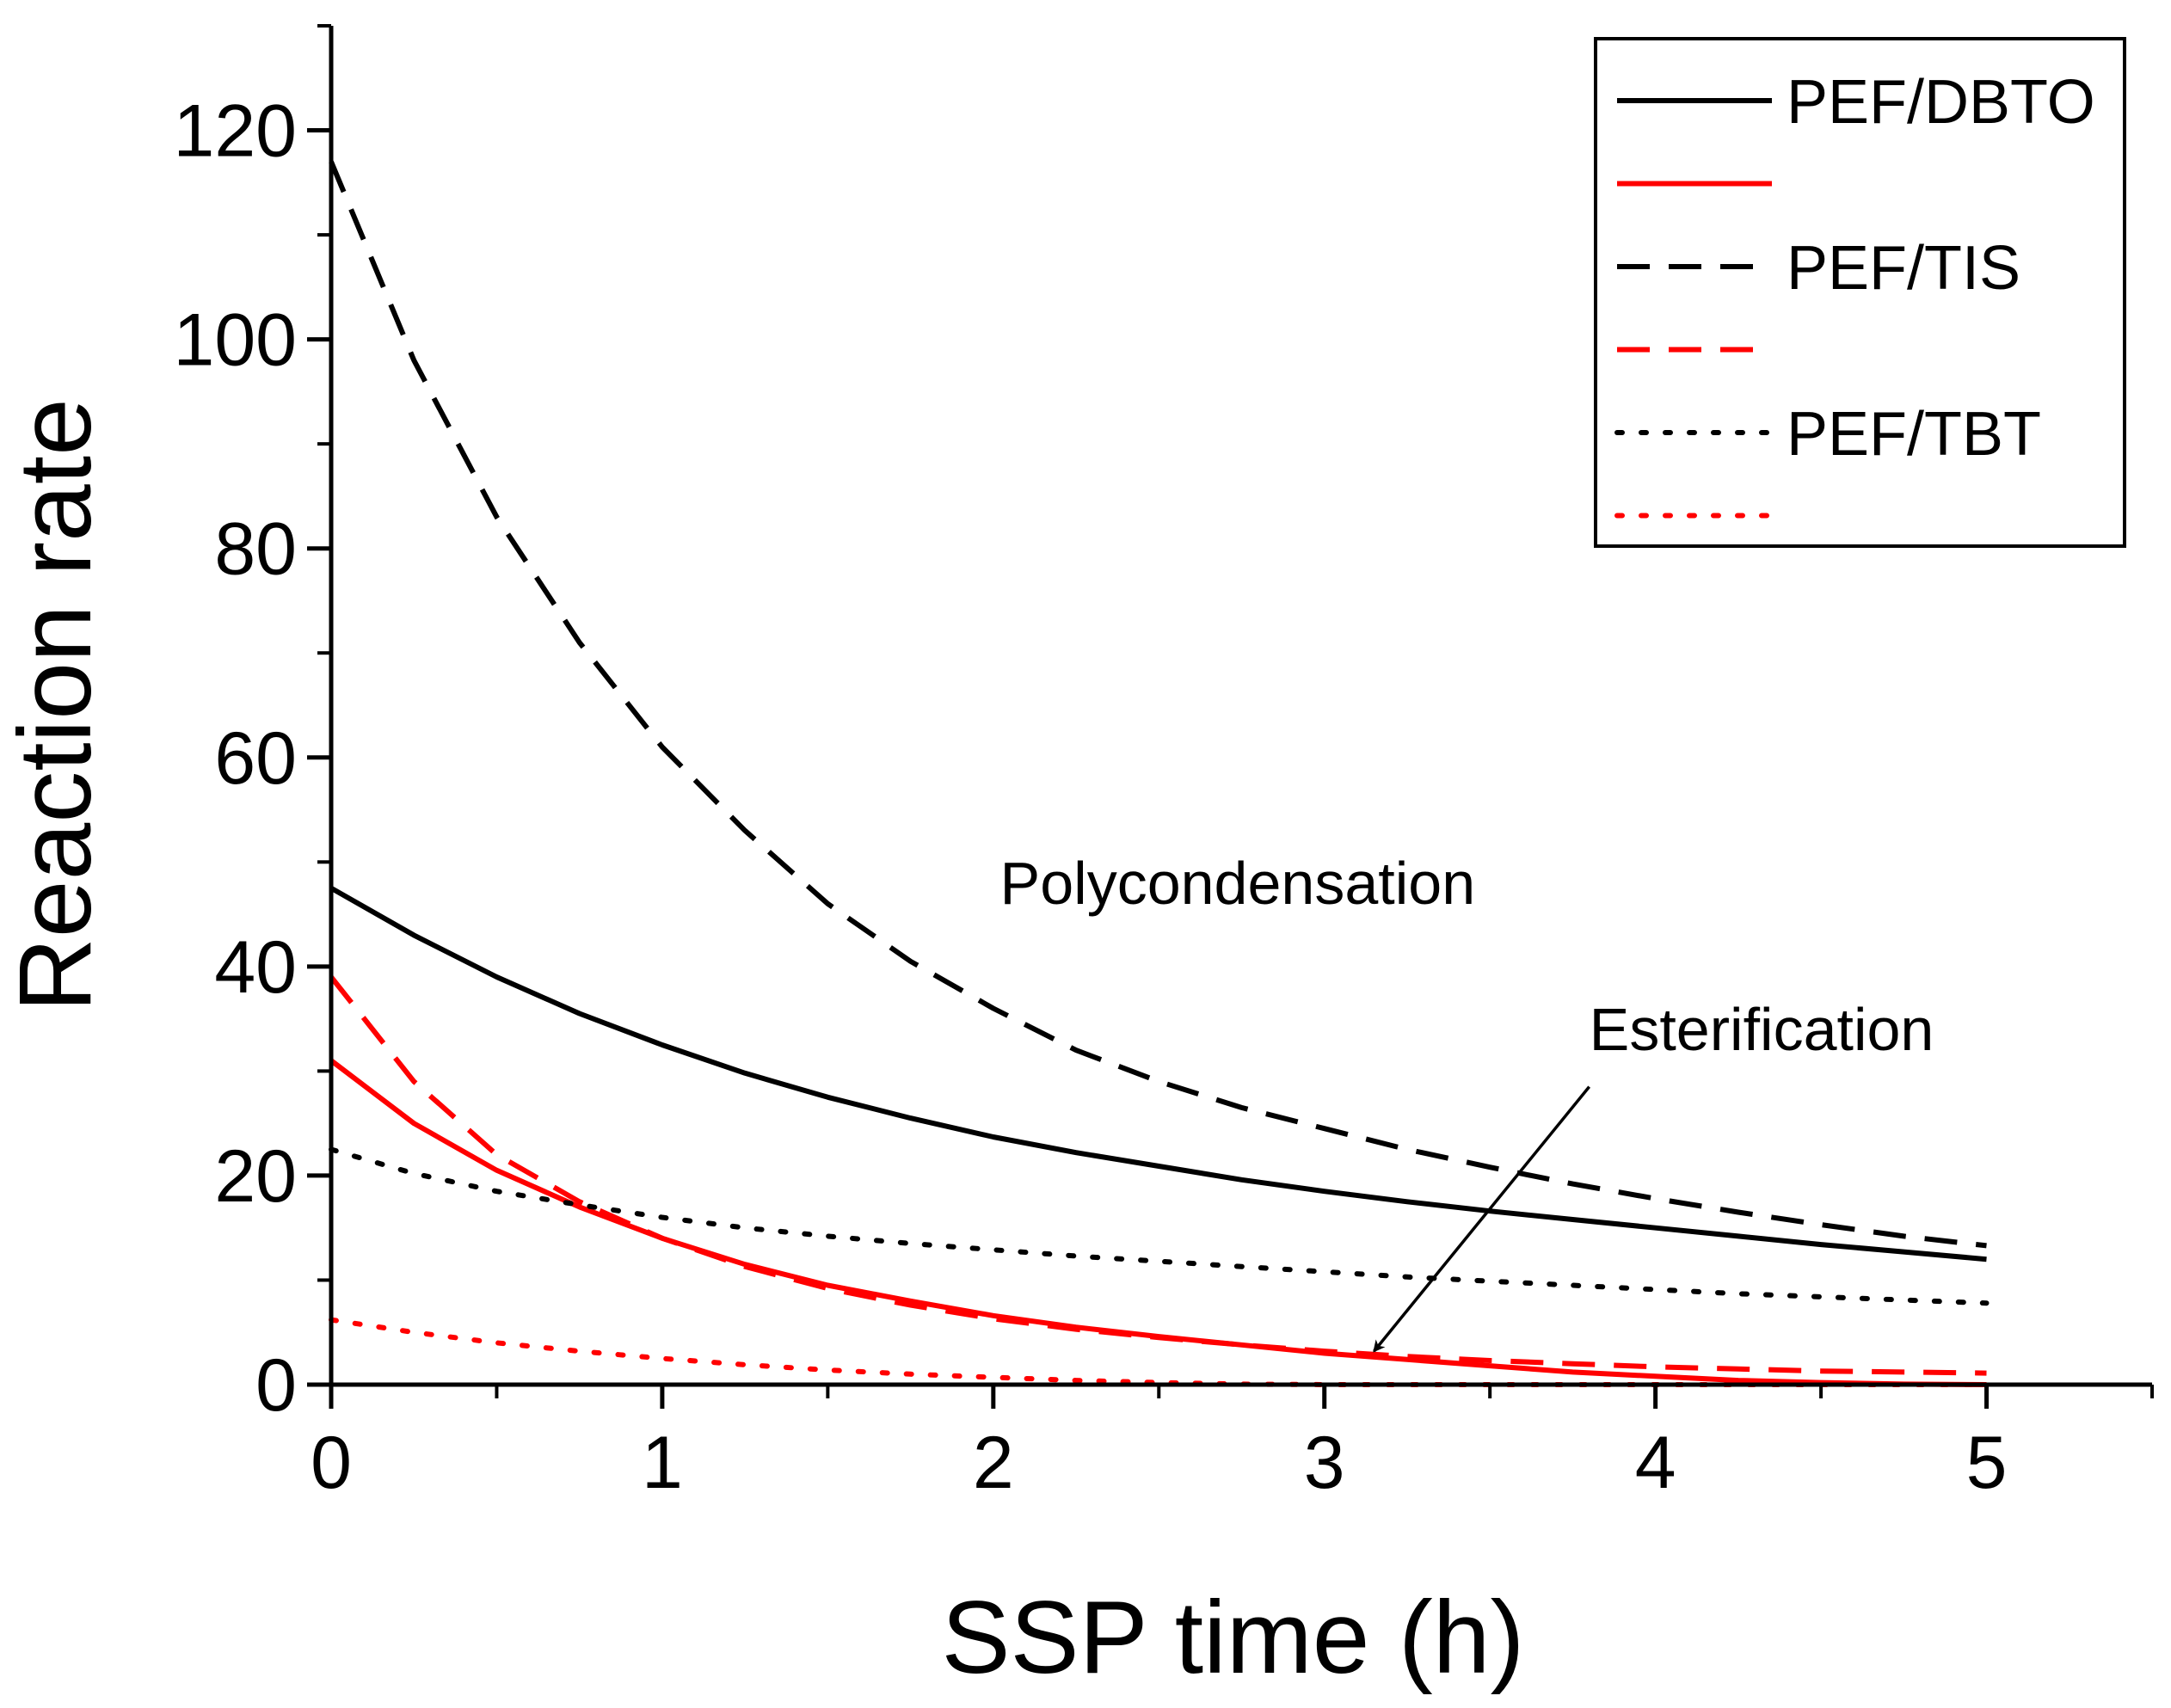  I want to click on annotation-arrow, so click(1482, 1219).